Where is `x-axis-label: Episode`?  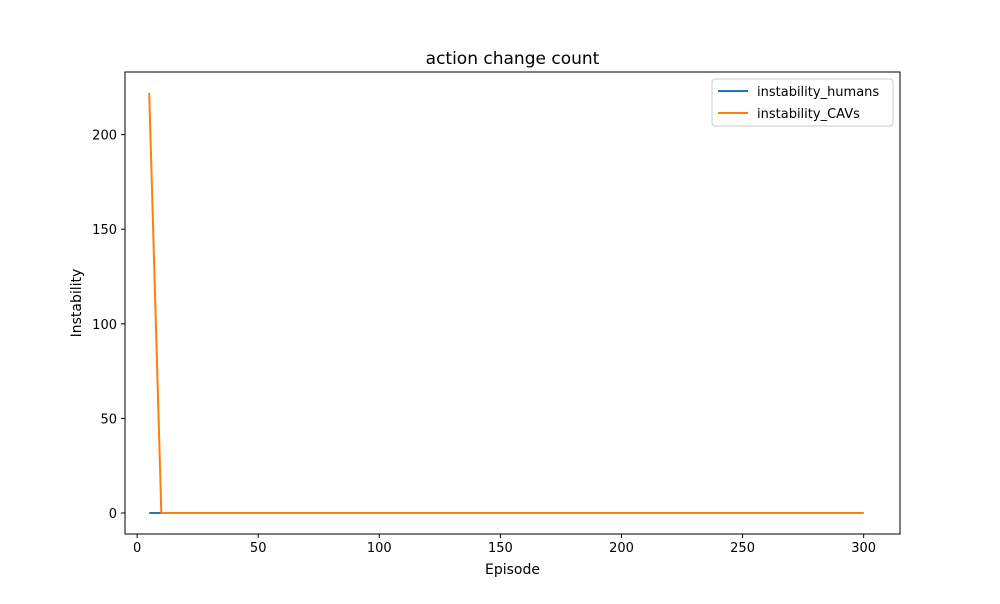
x-axis-label: Episode is located at coordinates (512, 570).